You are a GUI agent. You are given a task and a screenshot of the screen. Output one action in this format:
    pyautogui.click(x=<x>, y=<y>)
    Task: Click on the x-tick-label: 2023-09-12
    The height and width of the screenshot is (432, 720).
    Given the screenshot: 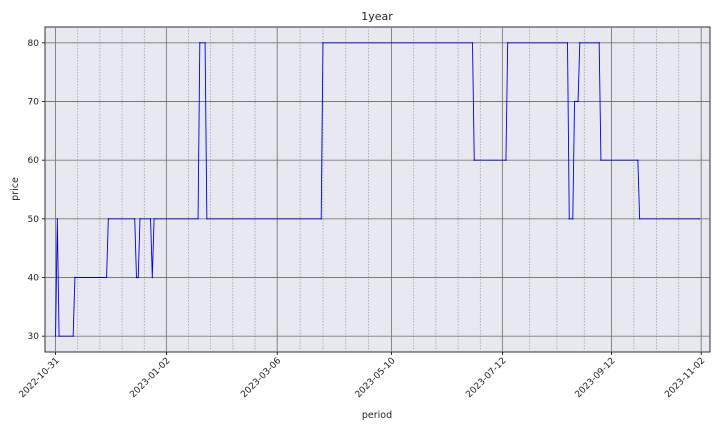 What is the action you would take?
    pyautogui.click(x=596, y=378)
    